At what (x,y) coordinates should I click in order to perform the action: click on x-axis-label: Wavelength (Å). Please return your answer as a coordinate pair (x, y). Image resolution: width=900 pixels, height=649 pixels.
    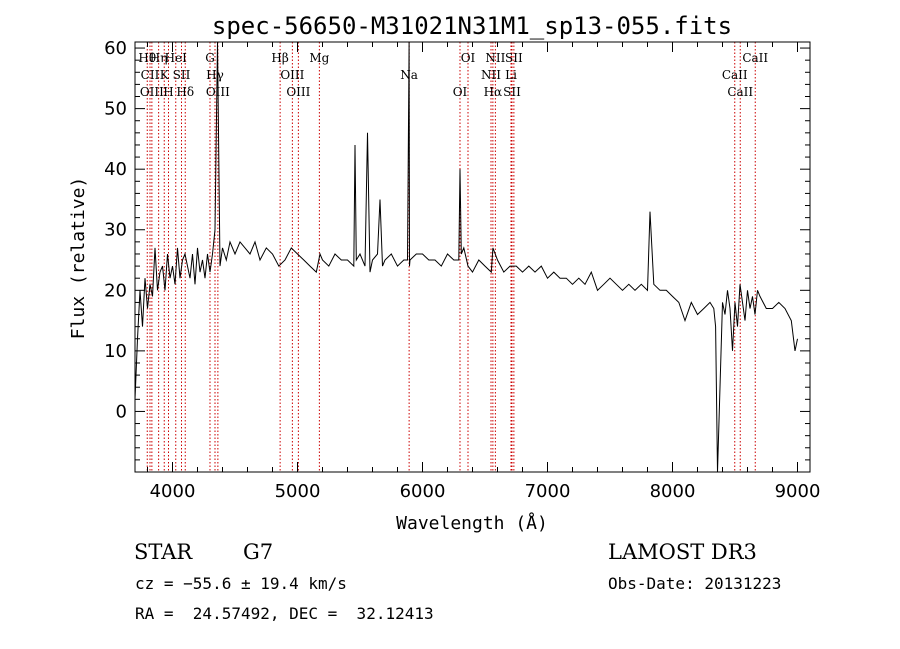
    Looking at the image, I should click on (472, 523).